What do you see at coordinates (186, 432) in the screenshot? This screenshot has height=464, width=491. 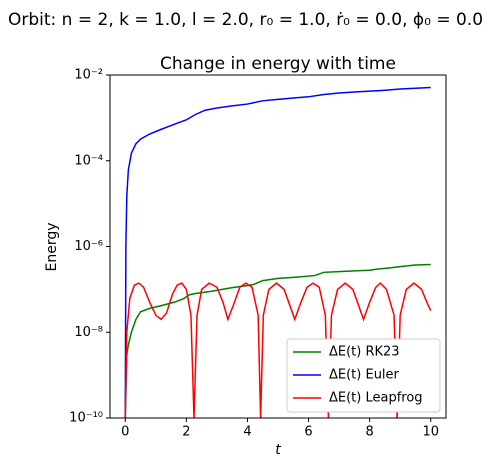 I see `x-tick-label: 2` at bounding box center [186, 432].